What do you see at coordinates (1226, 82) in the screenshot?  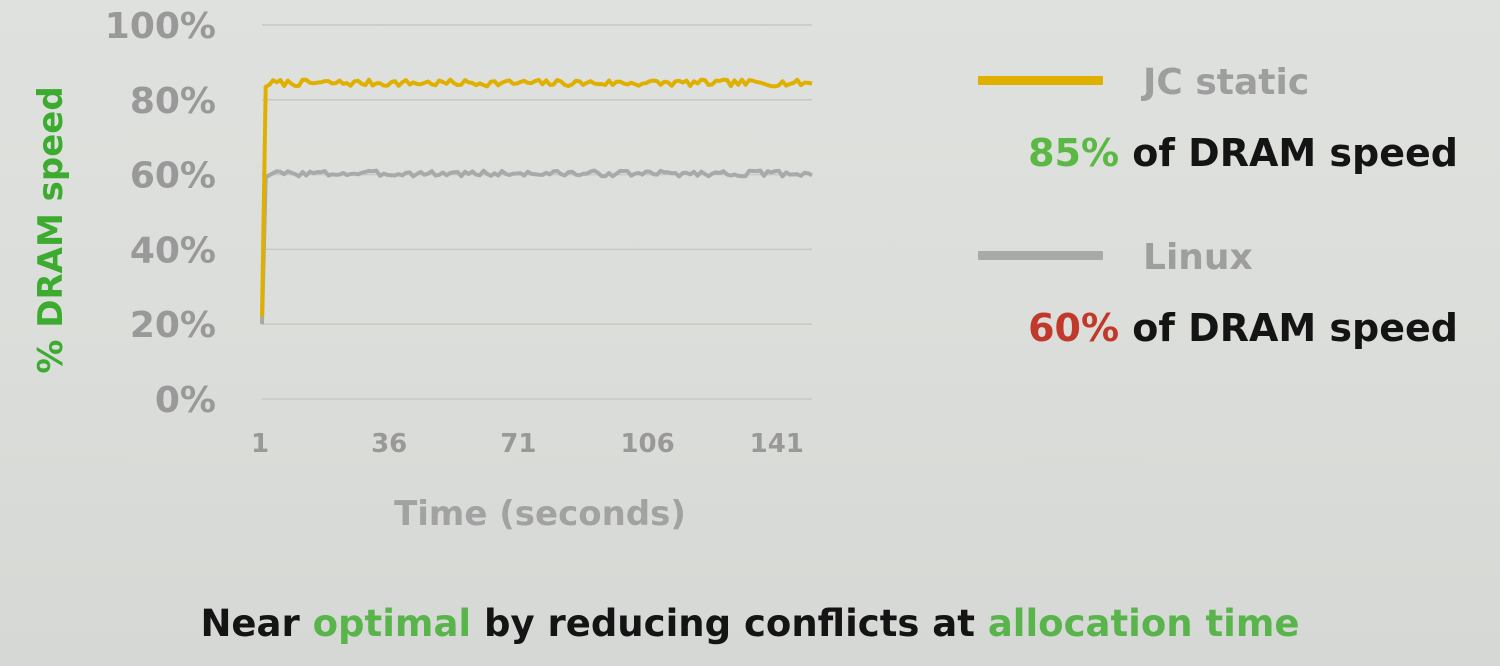 I see `legend-label-jc-static: JC static` at bounding box center [1226, 82].